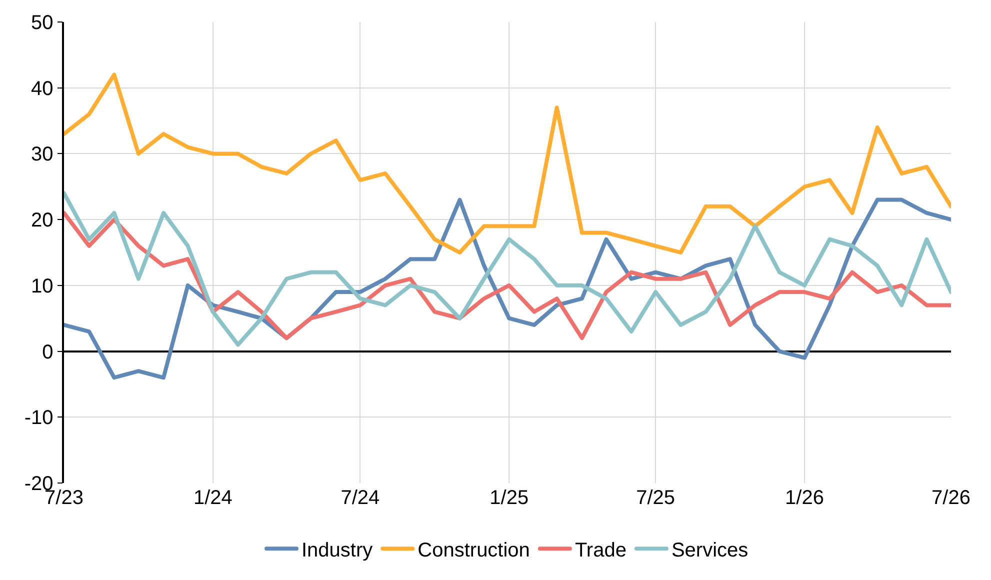 Image resolution: width=991 pixels, height=580 pixels. Describe the element at coordinates (212, 498) in the screenshot. I see `x-tick-label: 1/24` at that location.